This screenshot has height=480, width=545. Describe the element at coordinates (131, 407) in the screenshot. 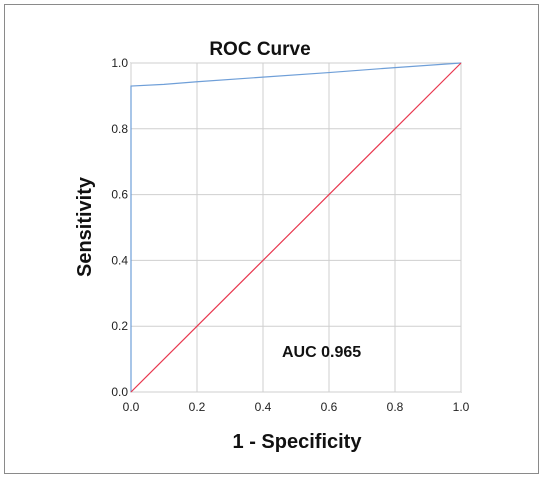

I see `x-tick-label: 0.0` at that location.